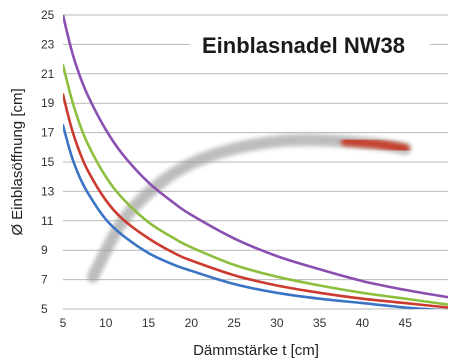 The width and height of the screenshot is (450, 360). Describe the element at coordinates (44, 280) in the screenshot. I see `y-tick-label: 7` at that location.